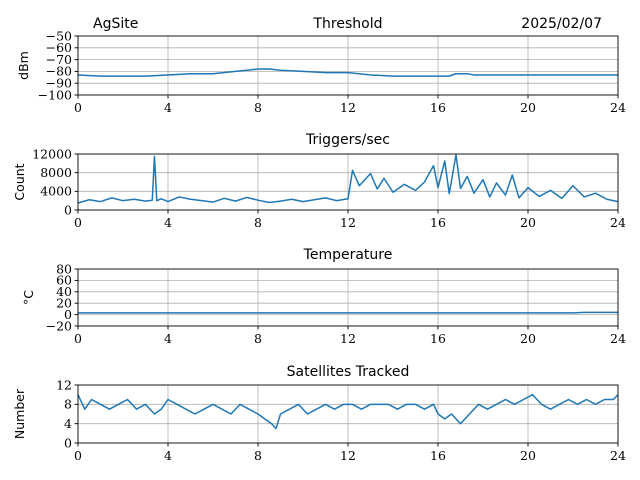  I want to click on y-tick-label: −60, so click(59, 47).